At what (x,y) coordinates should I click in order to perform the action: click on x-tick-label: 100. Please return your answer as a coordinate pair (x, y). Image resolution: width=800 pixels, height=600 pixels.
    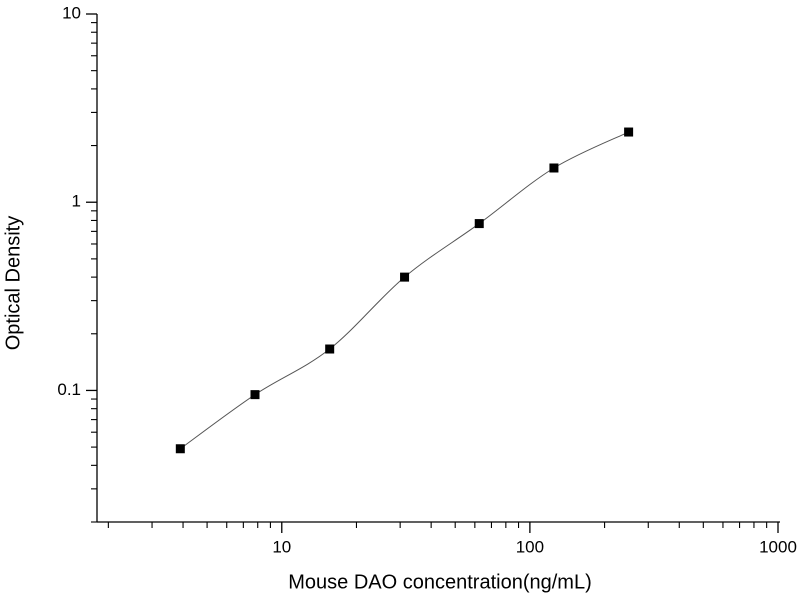
    Looking at the image, I should click on (530, 546).